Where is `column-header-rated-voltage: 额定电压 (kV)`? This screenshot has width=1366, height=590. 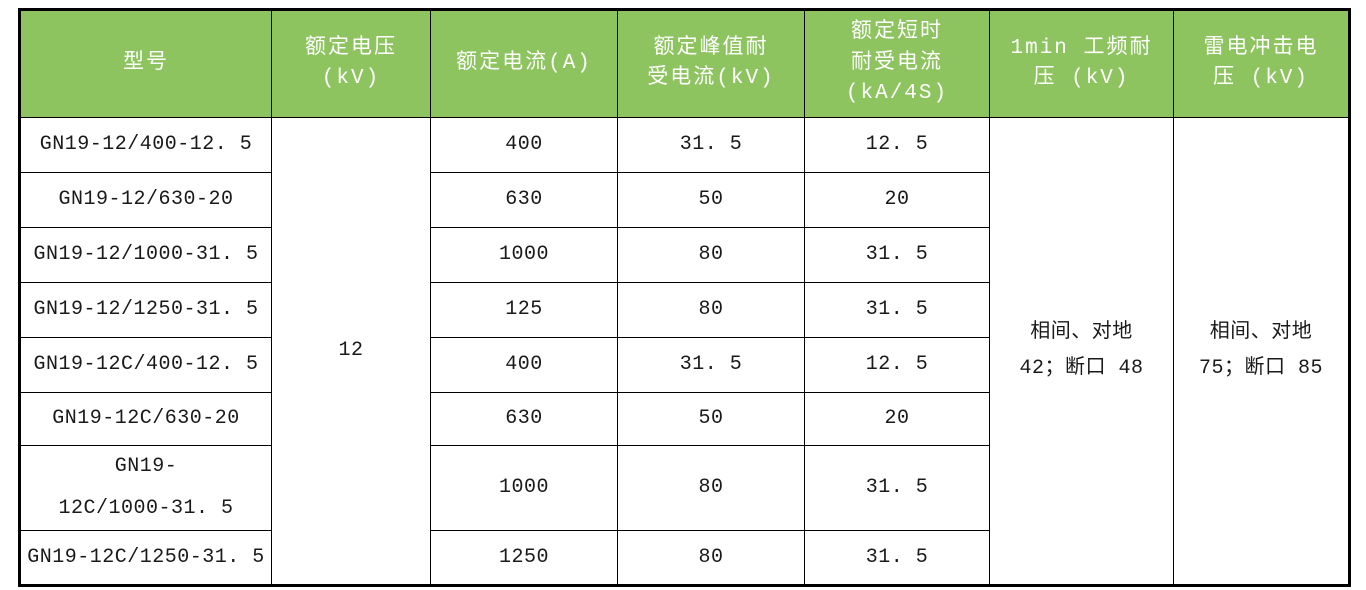
column-header-rated-voltage: 额定电压 (kV) is located at coordinates (351, 63).